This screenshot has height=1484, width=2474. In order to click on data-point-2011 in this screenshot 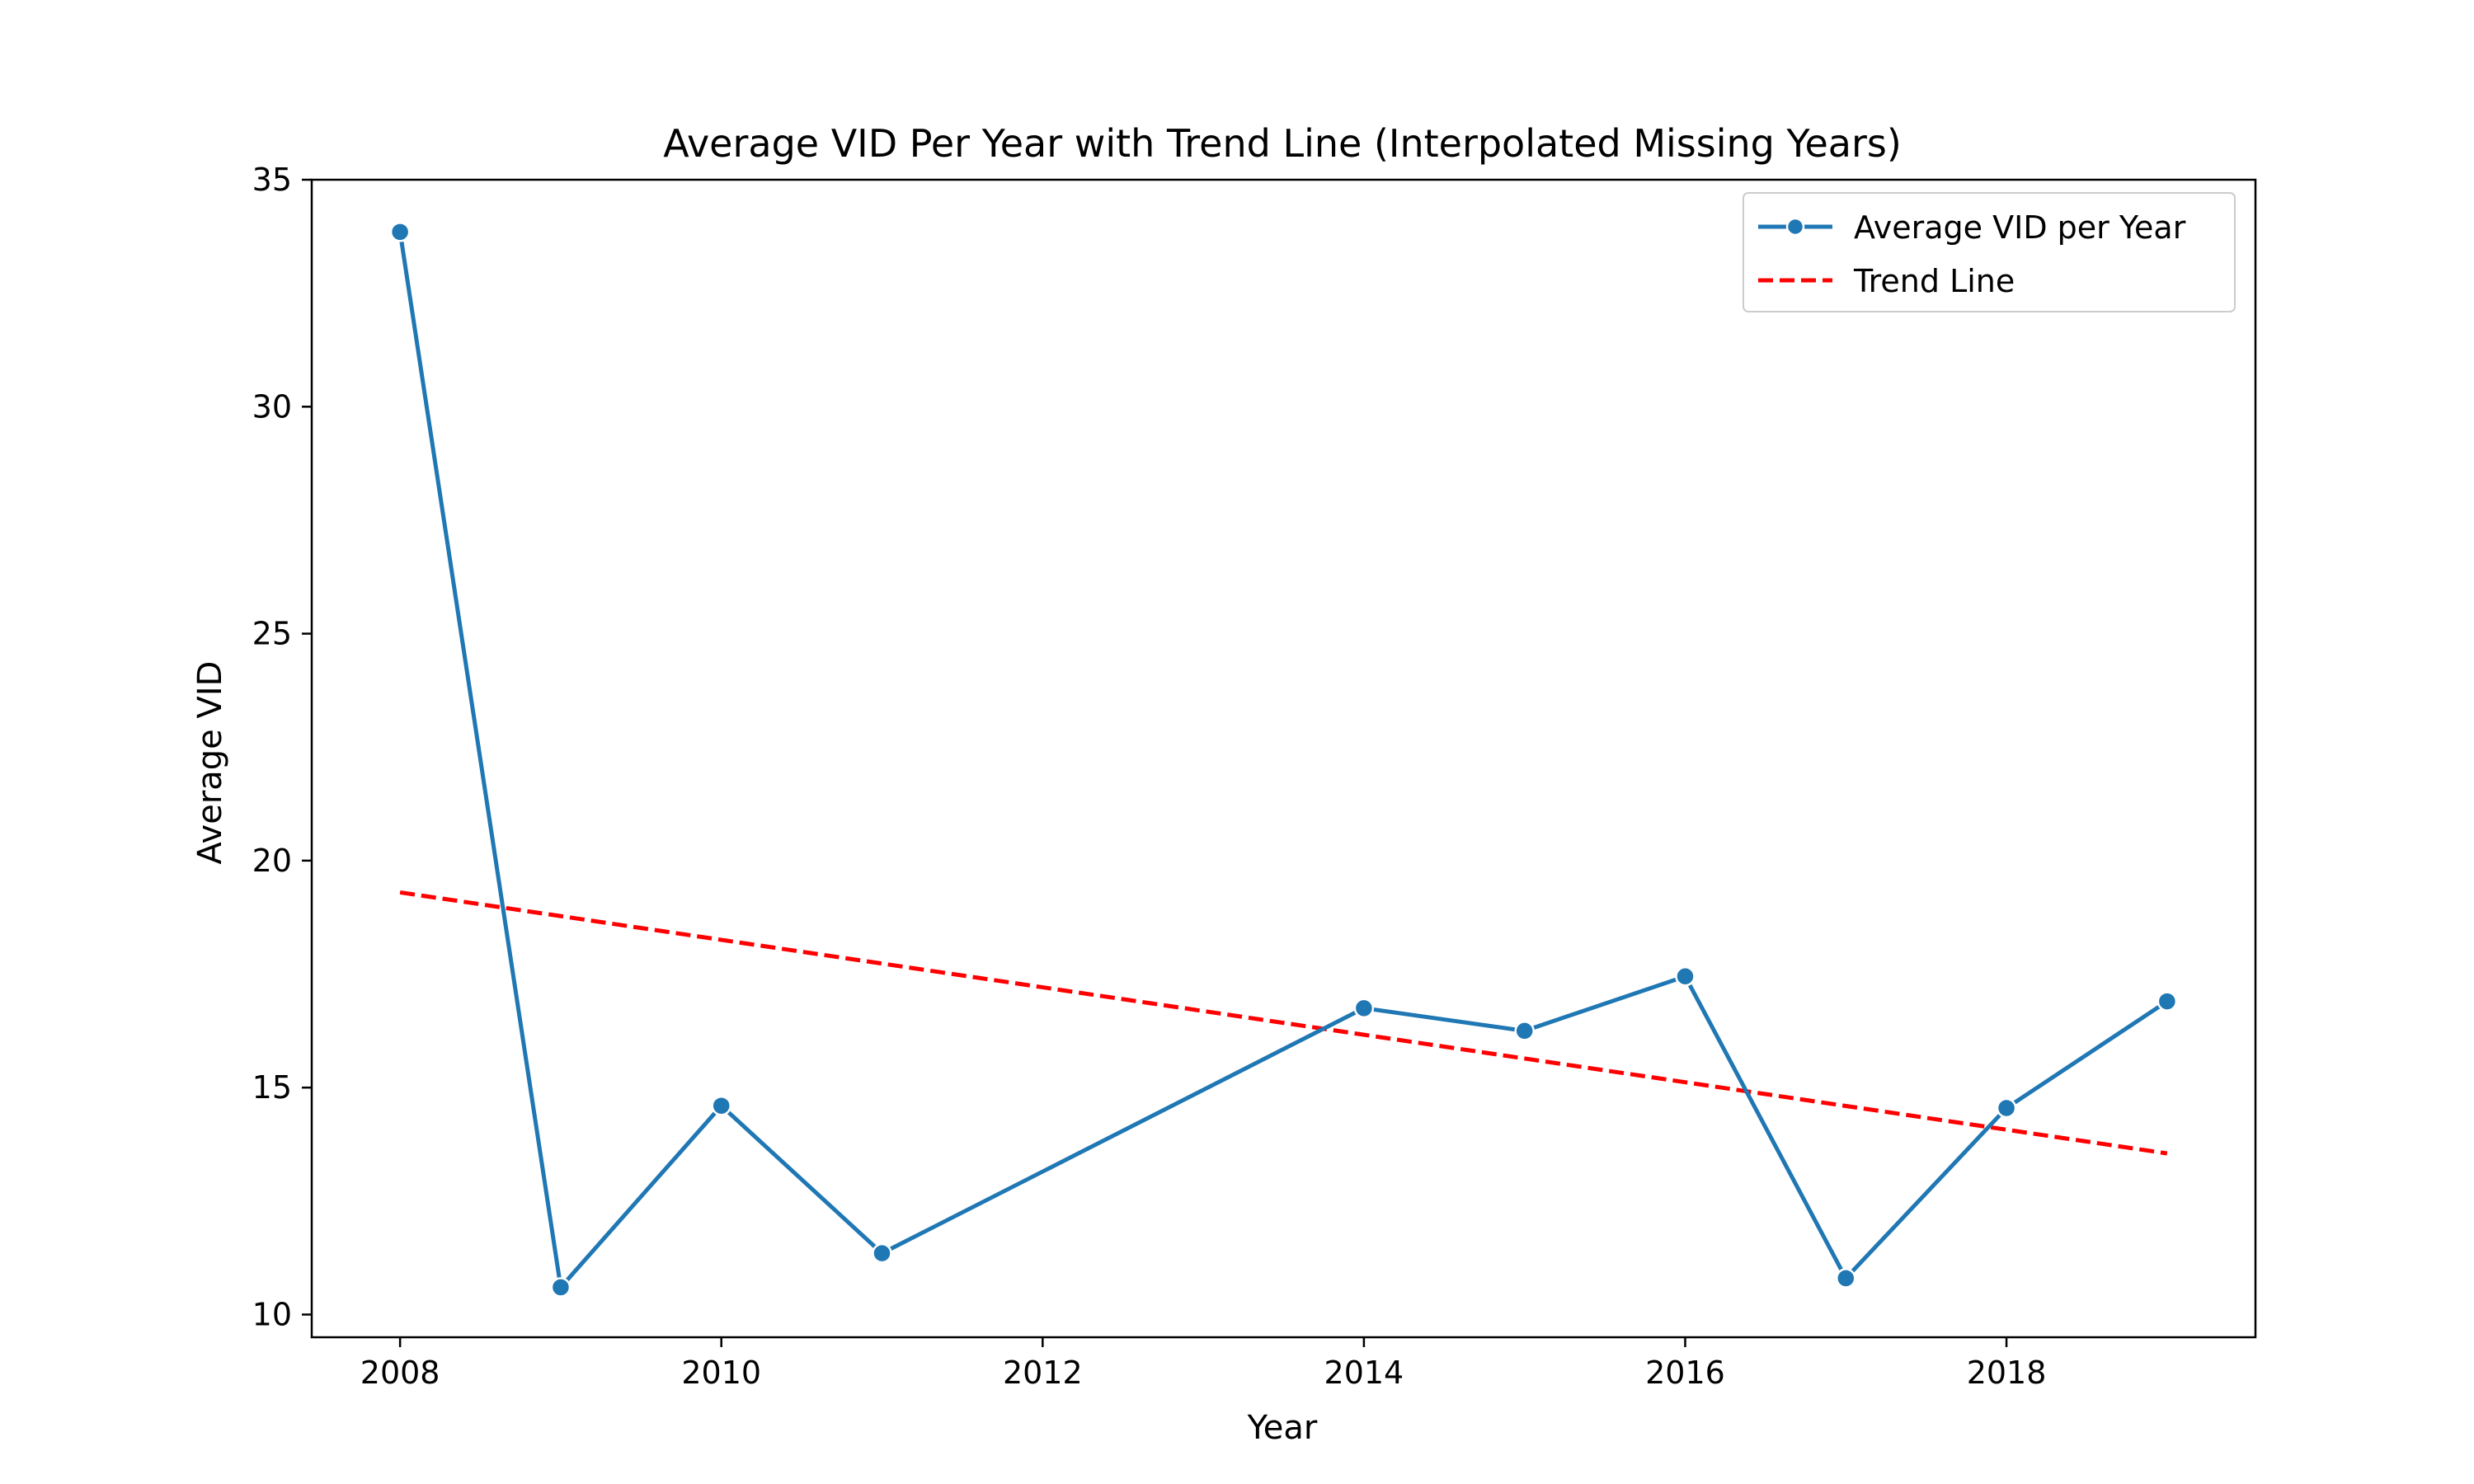, I will do `click(882, 1253)`.